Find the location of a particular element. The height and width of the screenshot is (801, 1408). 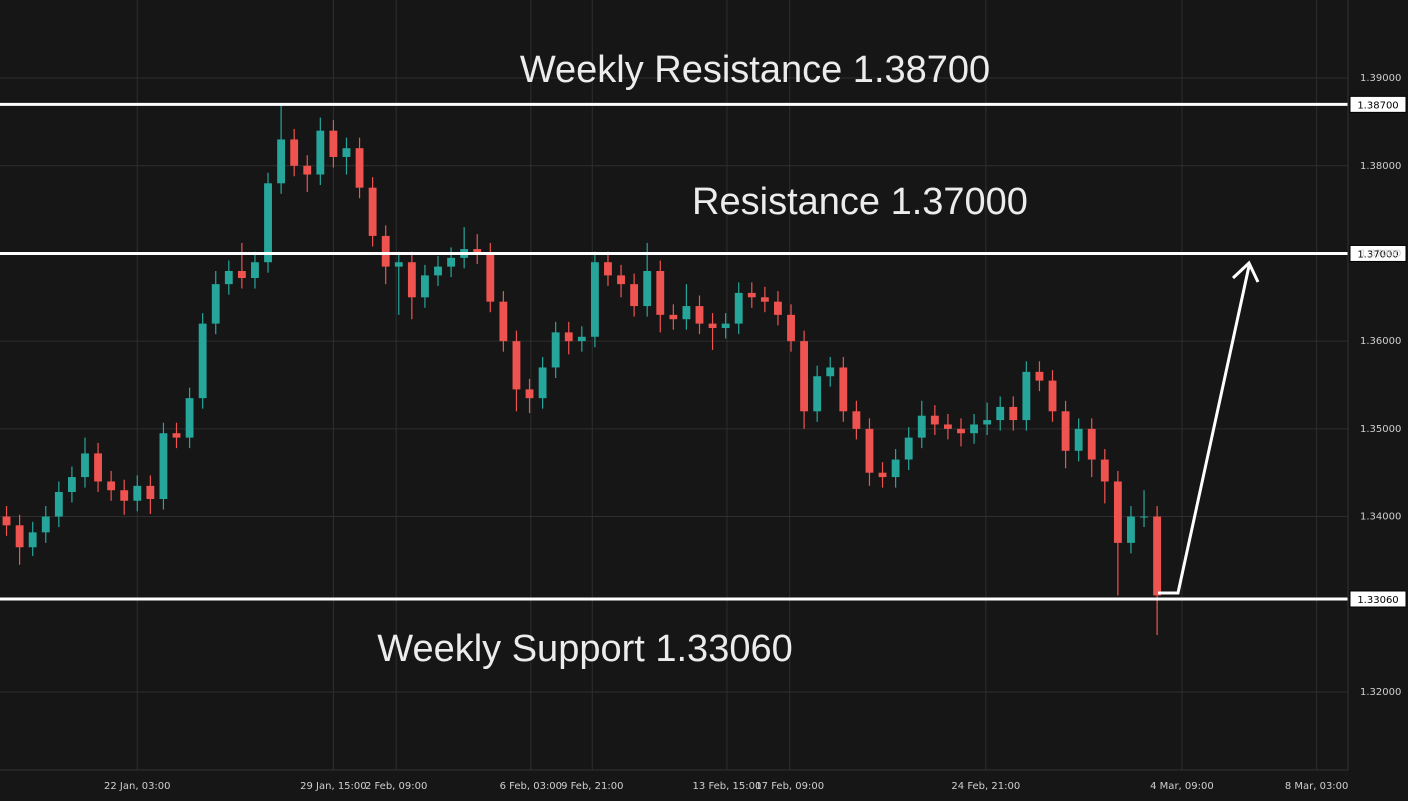

x-tick-label: 4 Mar, 09:00 is located at coordinates (1182, 786).